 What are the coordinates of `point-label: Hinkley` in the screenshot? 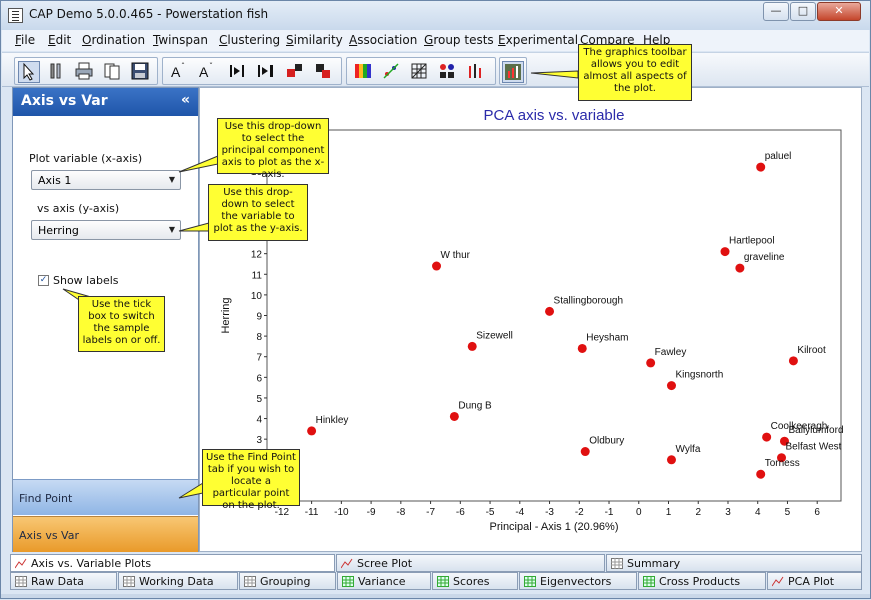 It's located at (332, 420).